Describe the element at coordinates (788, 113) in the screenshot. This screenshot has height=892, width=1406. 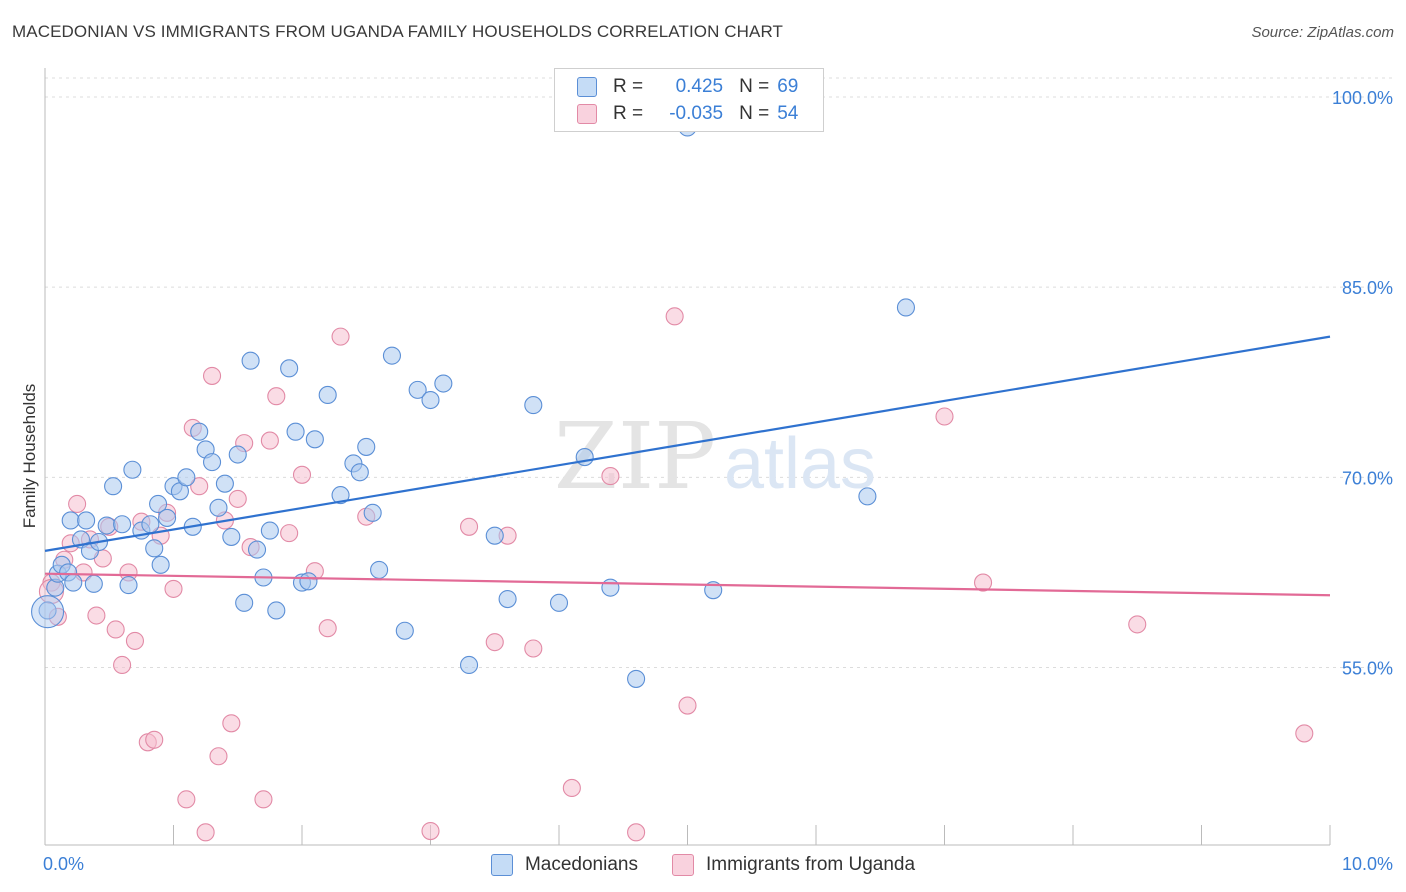
I see `legend-n-value: 54` at that location.